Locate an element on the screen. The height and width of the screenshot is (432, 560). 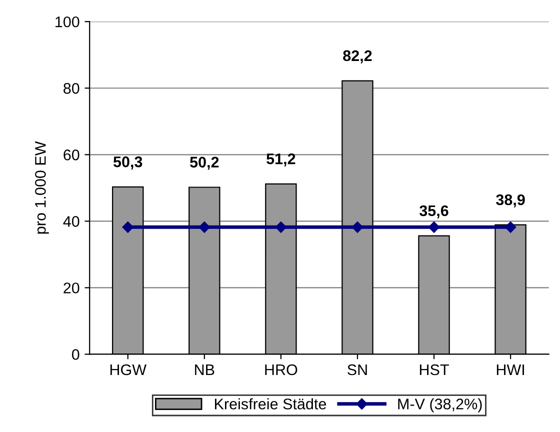
data-label: 50,3 is located at coordinates (127, 163).